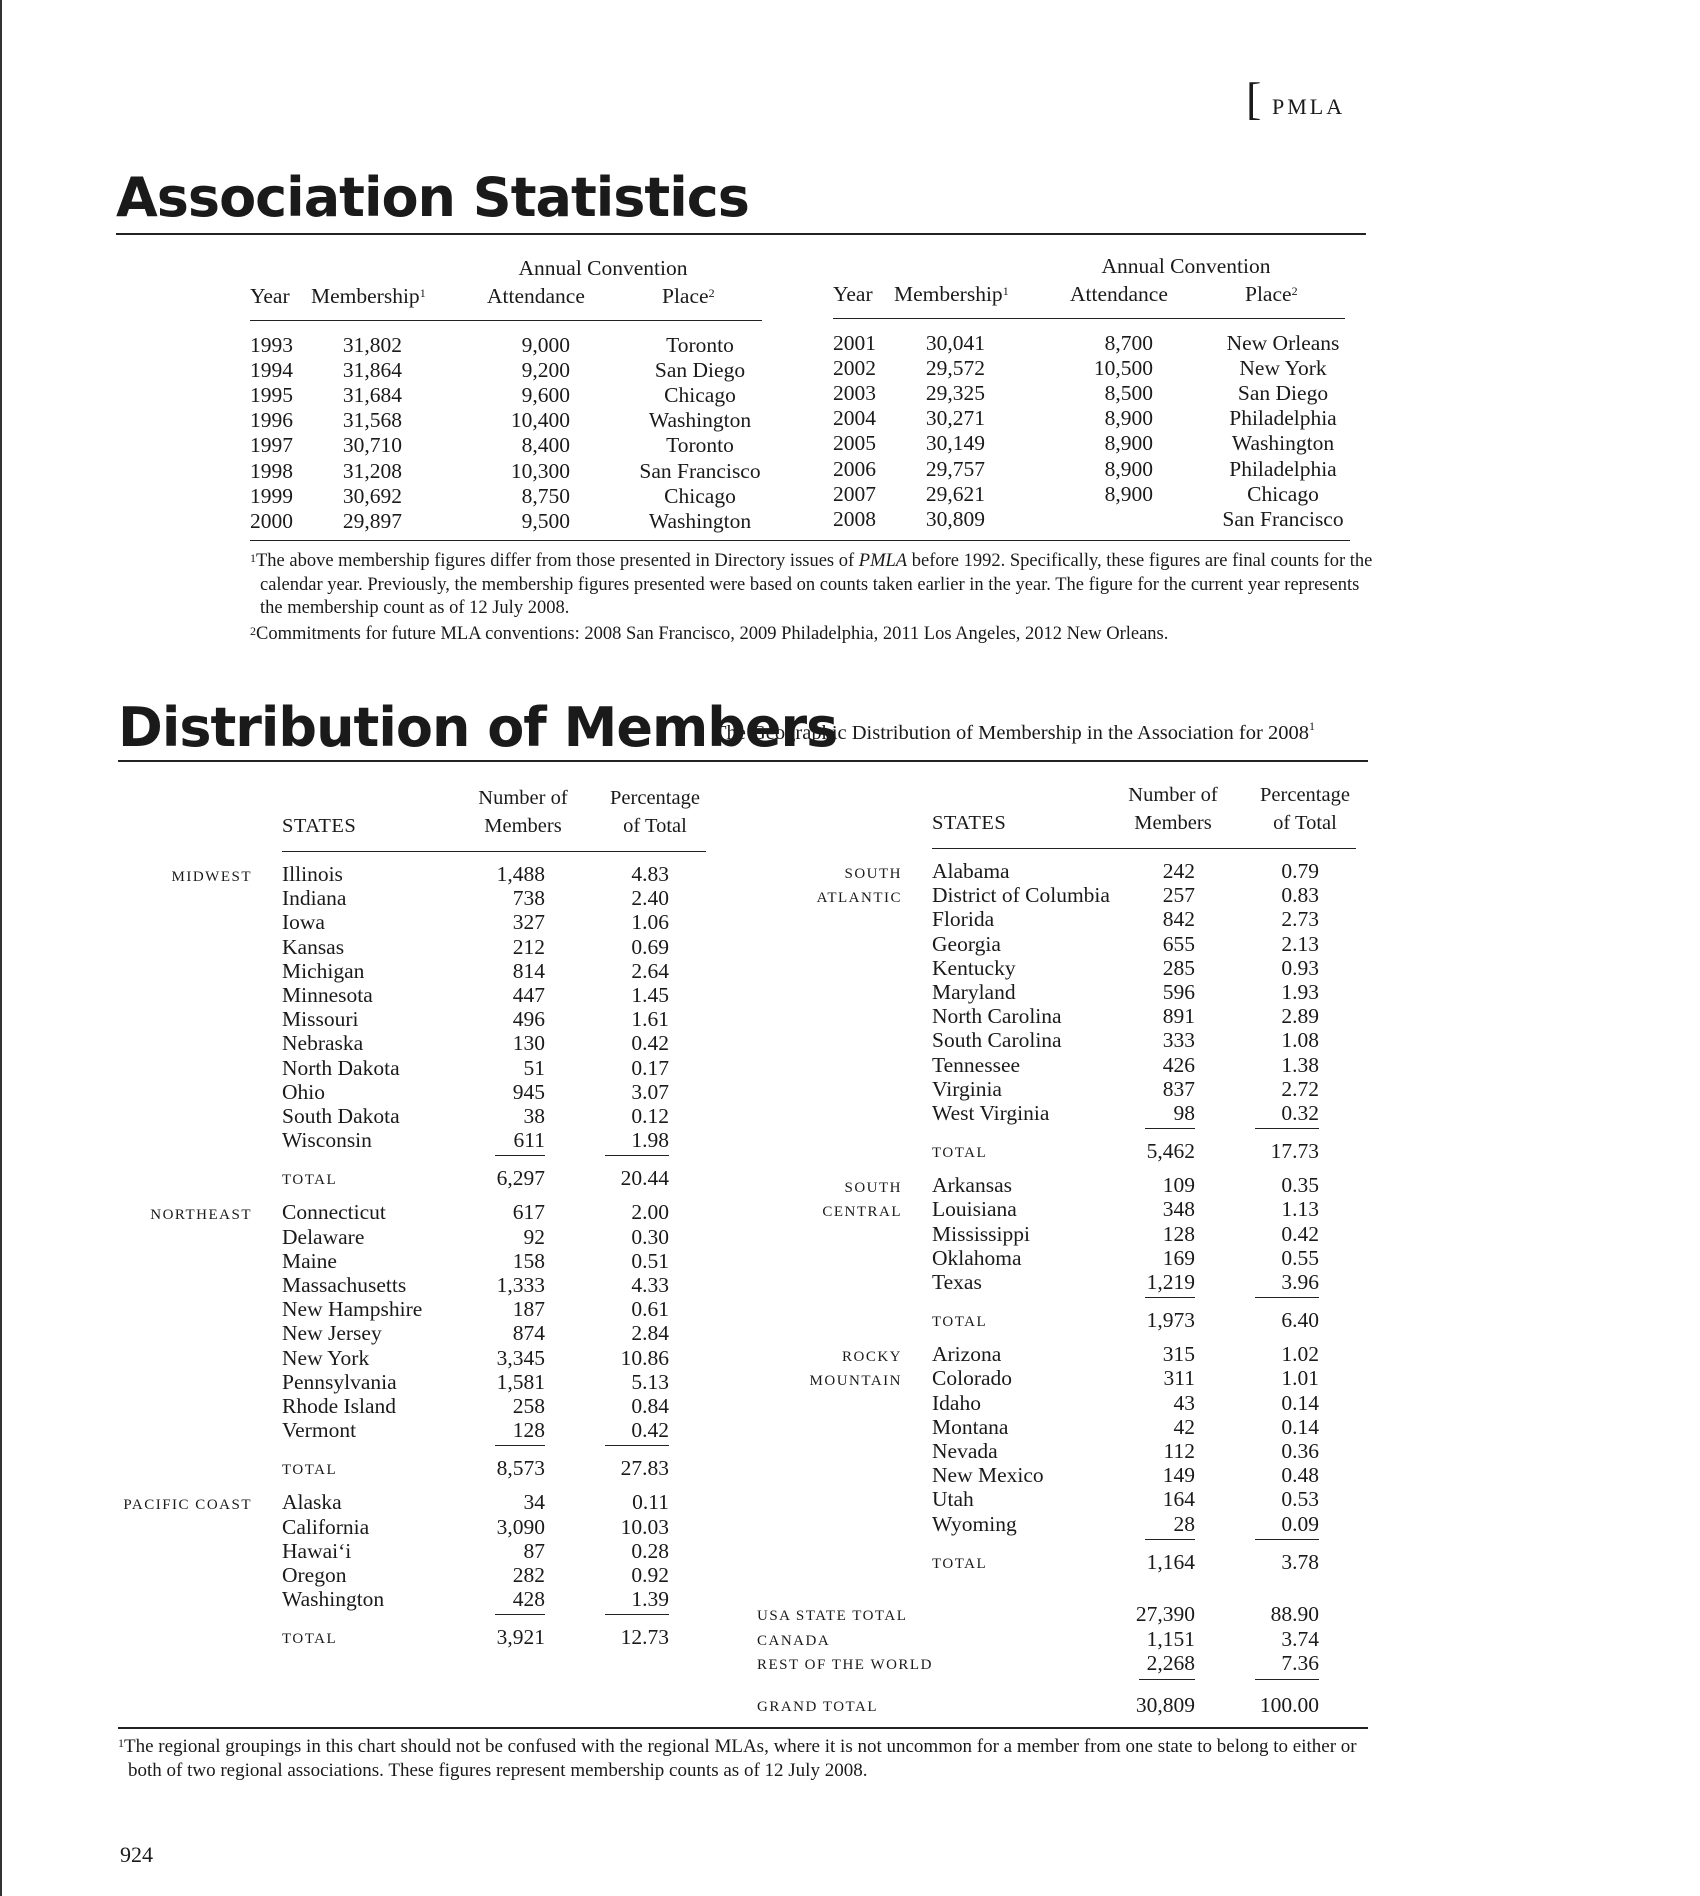  What do you see at coordinates (1300, 1040) in the screenshot?
I see `pct-cell: 1.08` at bounding box center [1300, 1040].